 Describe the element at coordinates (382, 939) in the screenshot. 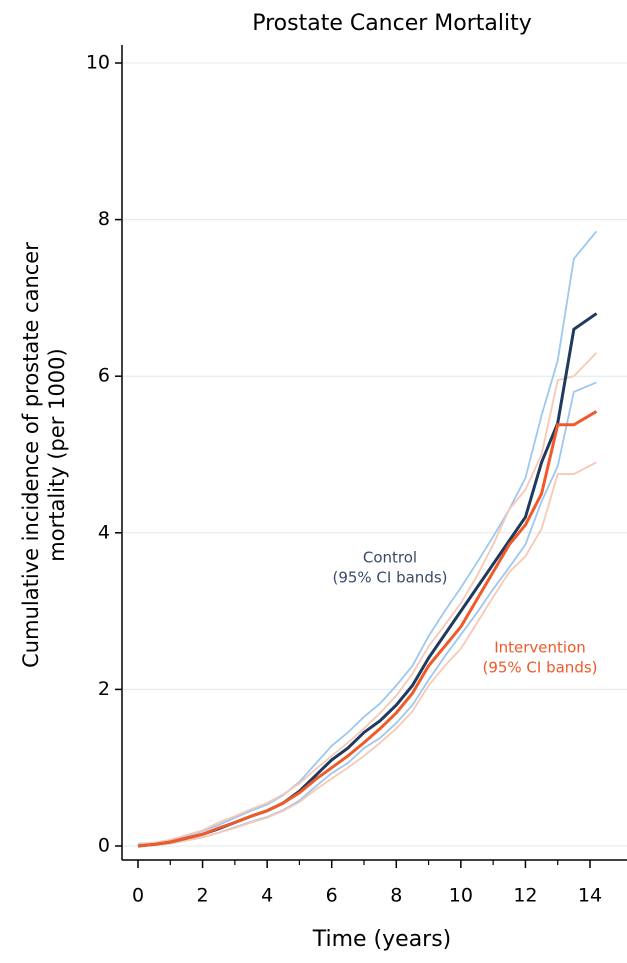

I see `x-axis-label: Time (years)` at that location.